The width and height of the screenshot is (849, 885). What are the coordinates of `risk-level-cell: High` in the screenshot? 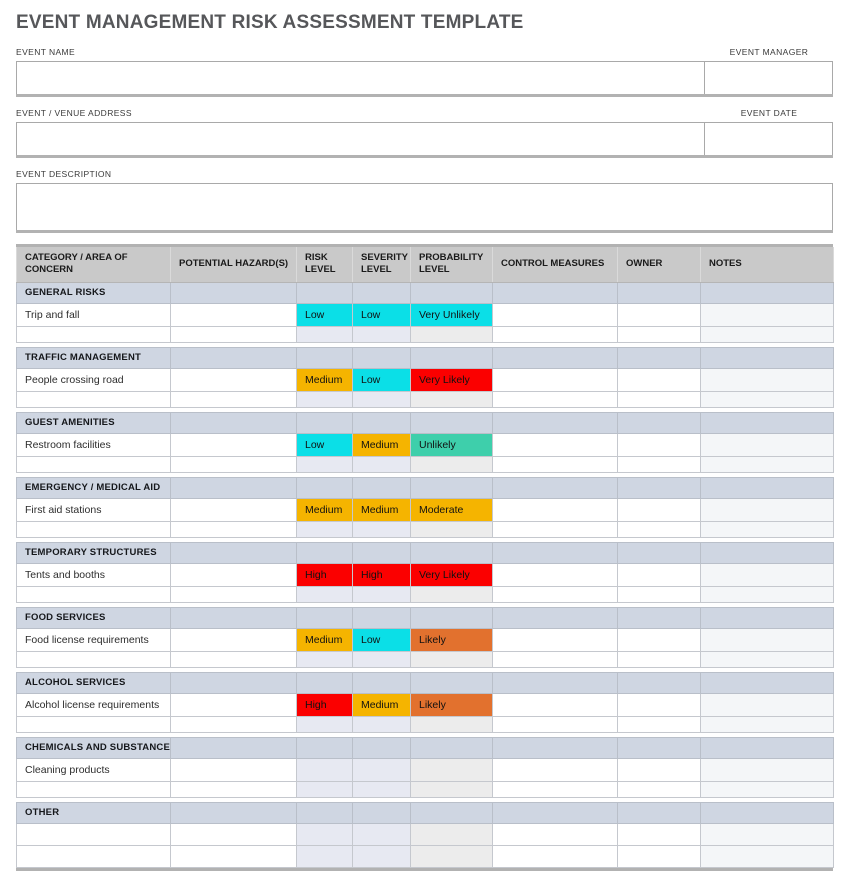 It's located at (324, 574).